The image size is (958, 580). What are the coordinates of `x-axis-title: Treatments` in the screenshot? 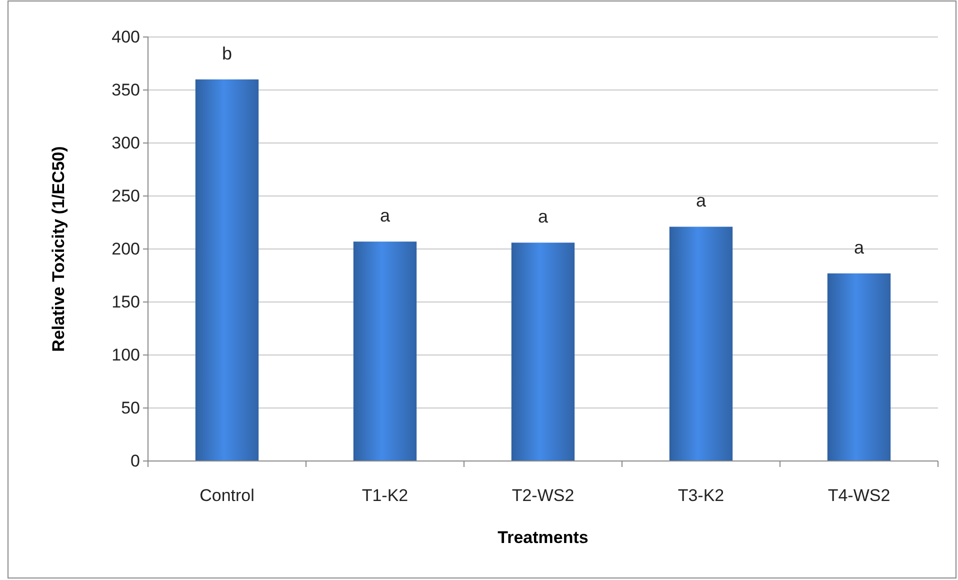 It's located at (543, 537).